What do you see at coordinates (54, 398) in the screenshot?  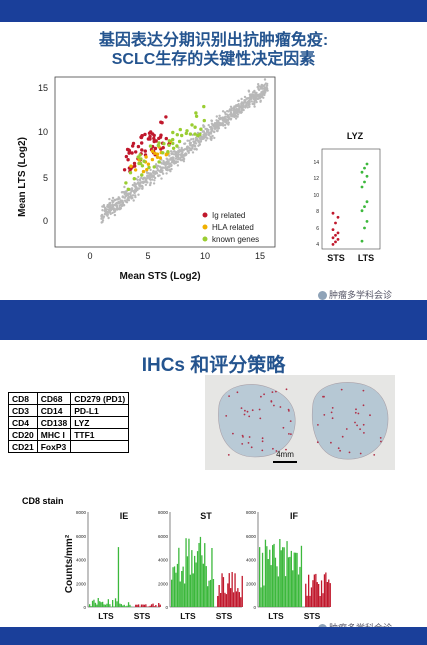 I see `table-cell: CD68` at bounding box center [54, 398].